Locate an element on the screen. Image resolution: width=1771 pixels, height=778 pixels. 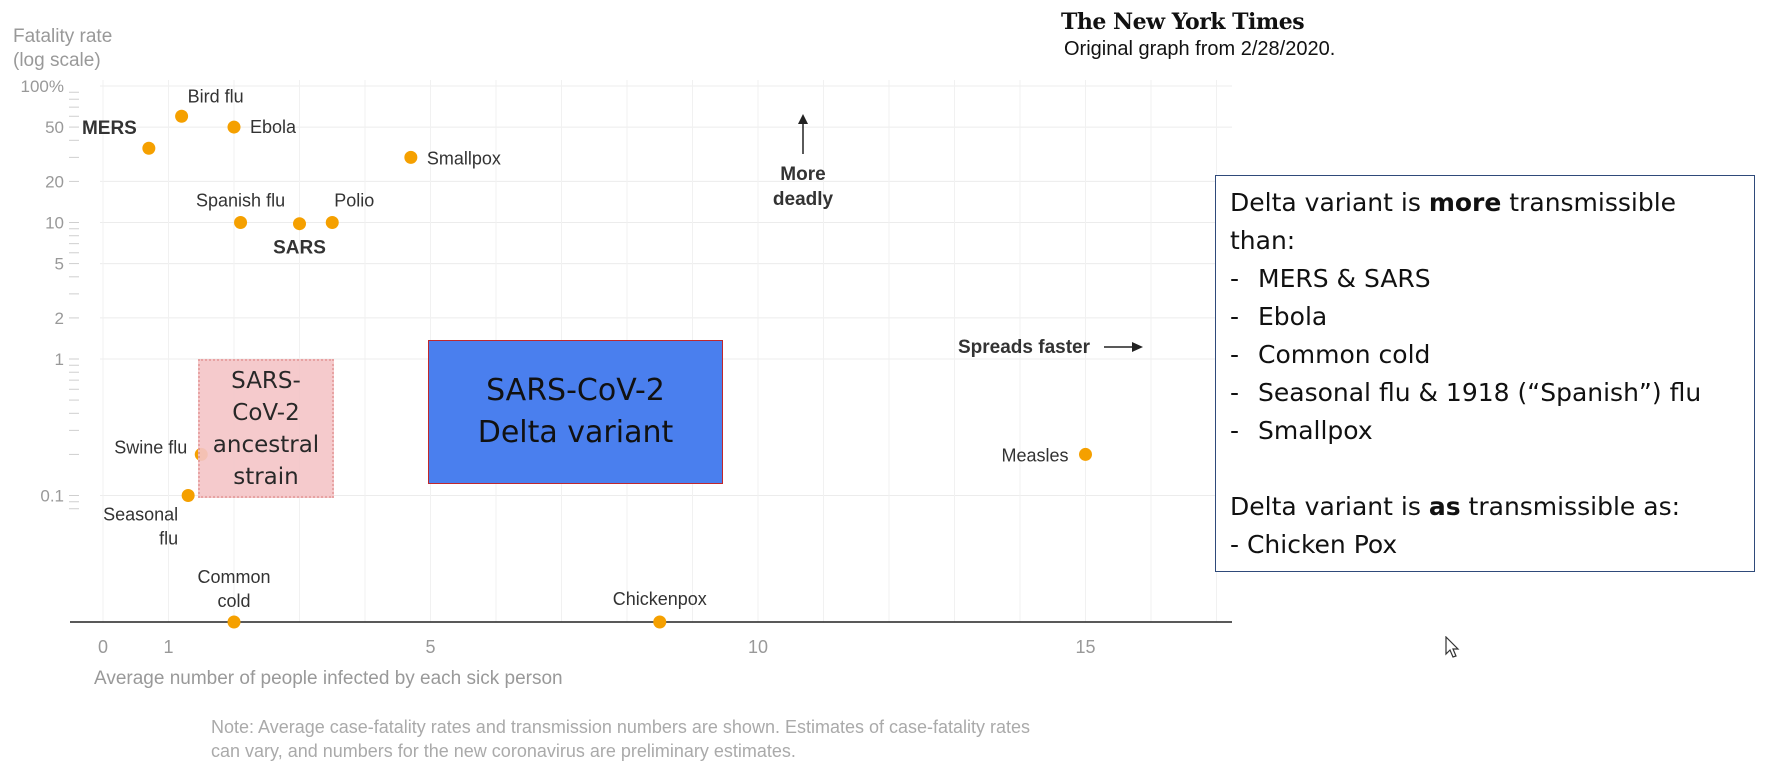
y-tick-label: 5 is located at coordinates (59, 264).